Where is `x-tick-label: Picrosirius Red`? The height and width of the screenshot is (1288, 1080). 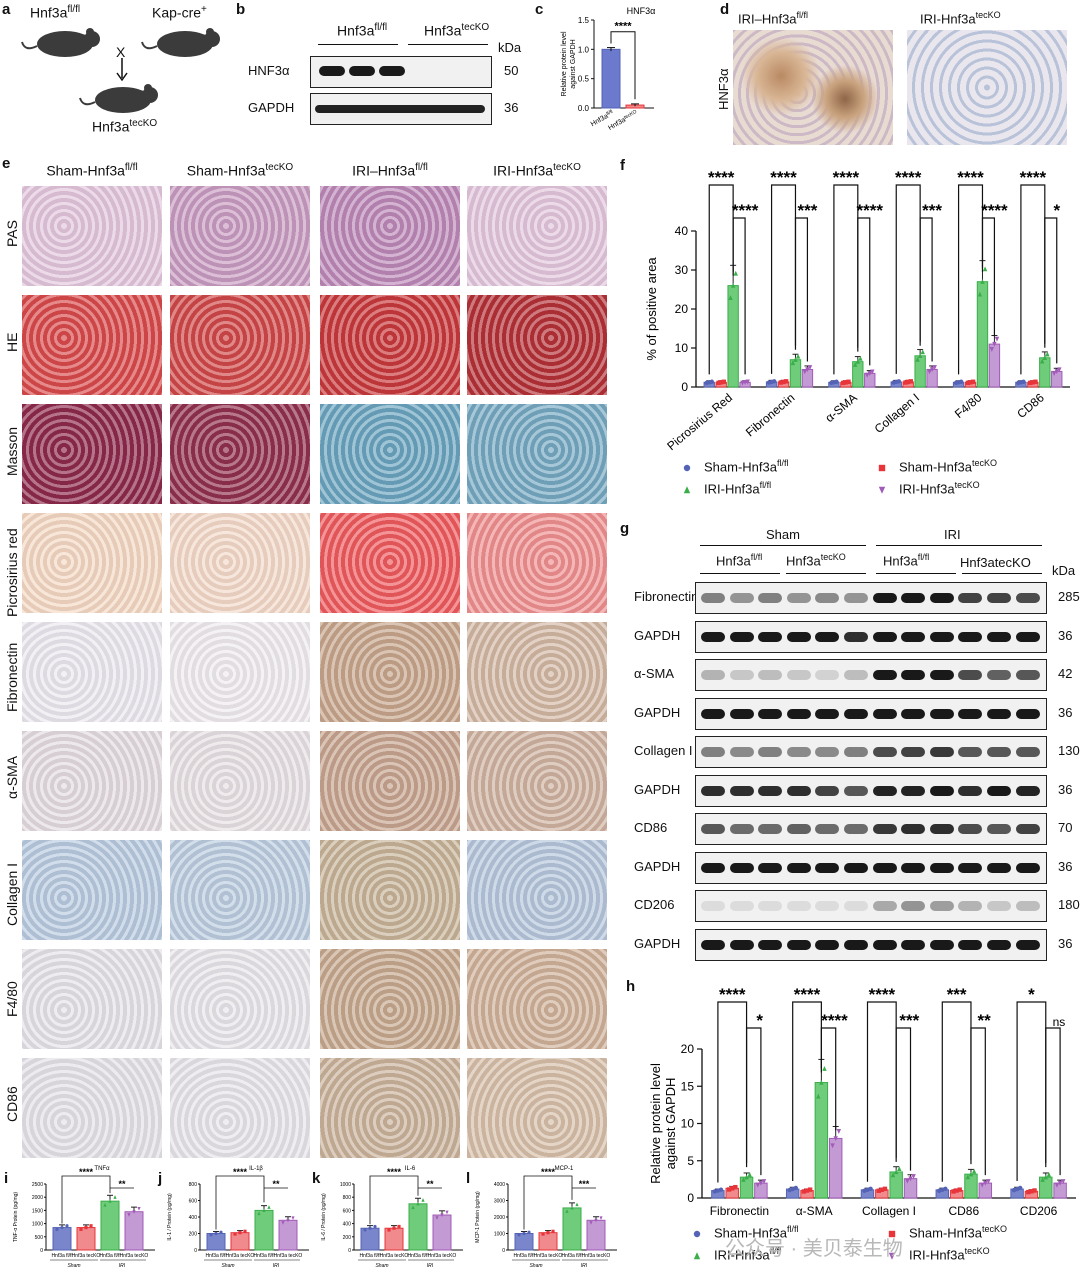 x-tick-label: Picrosirius Red is located at coordinates (699, 422).